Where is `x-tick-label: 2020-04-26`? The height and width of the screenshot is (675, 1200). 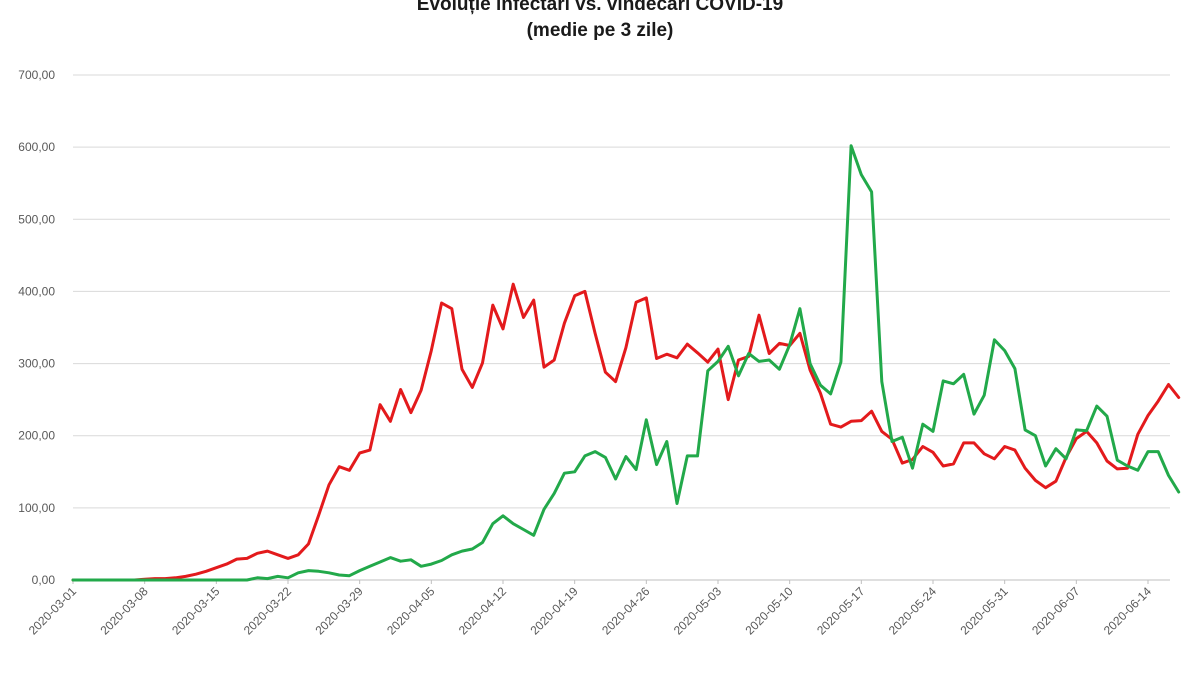 x-tick-label: 2020-04-26 is located at coordinates (626, 611).